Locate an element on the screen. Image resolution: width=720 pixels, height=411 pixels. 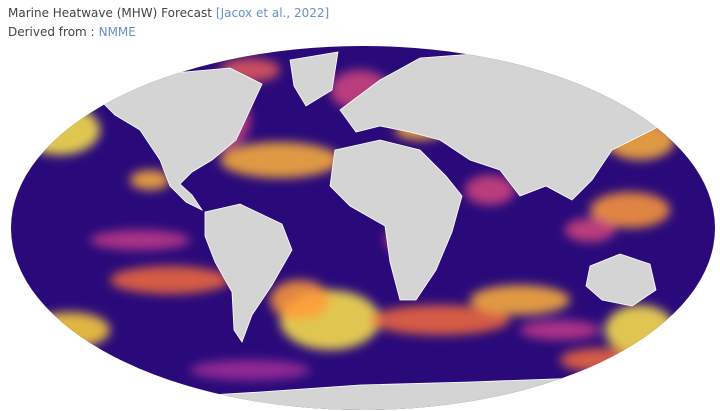
greenland is located at coordinates (314, 79).